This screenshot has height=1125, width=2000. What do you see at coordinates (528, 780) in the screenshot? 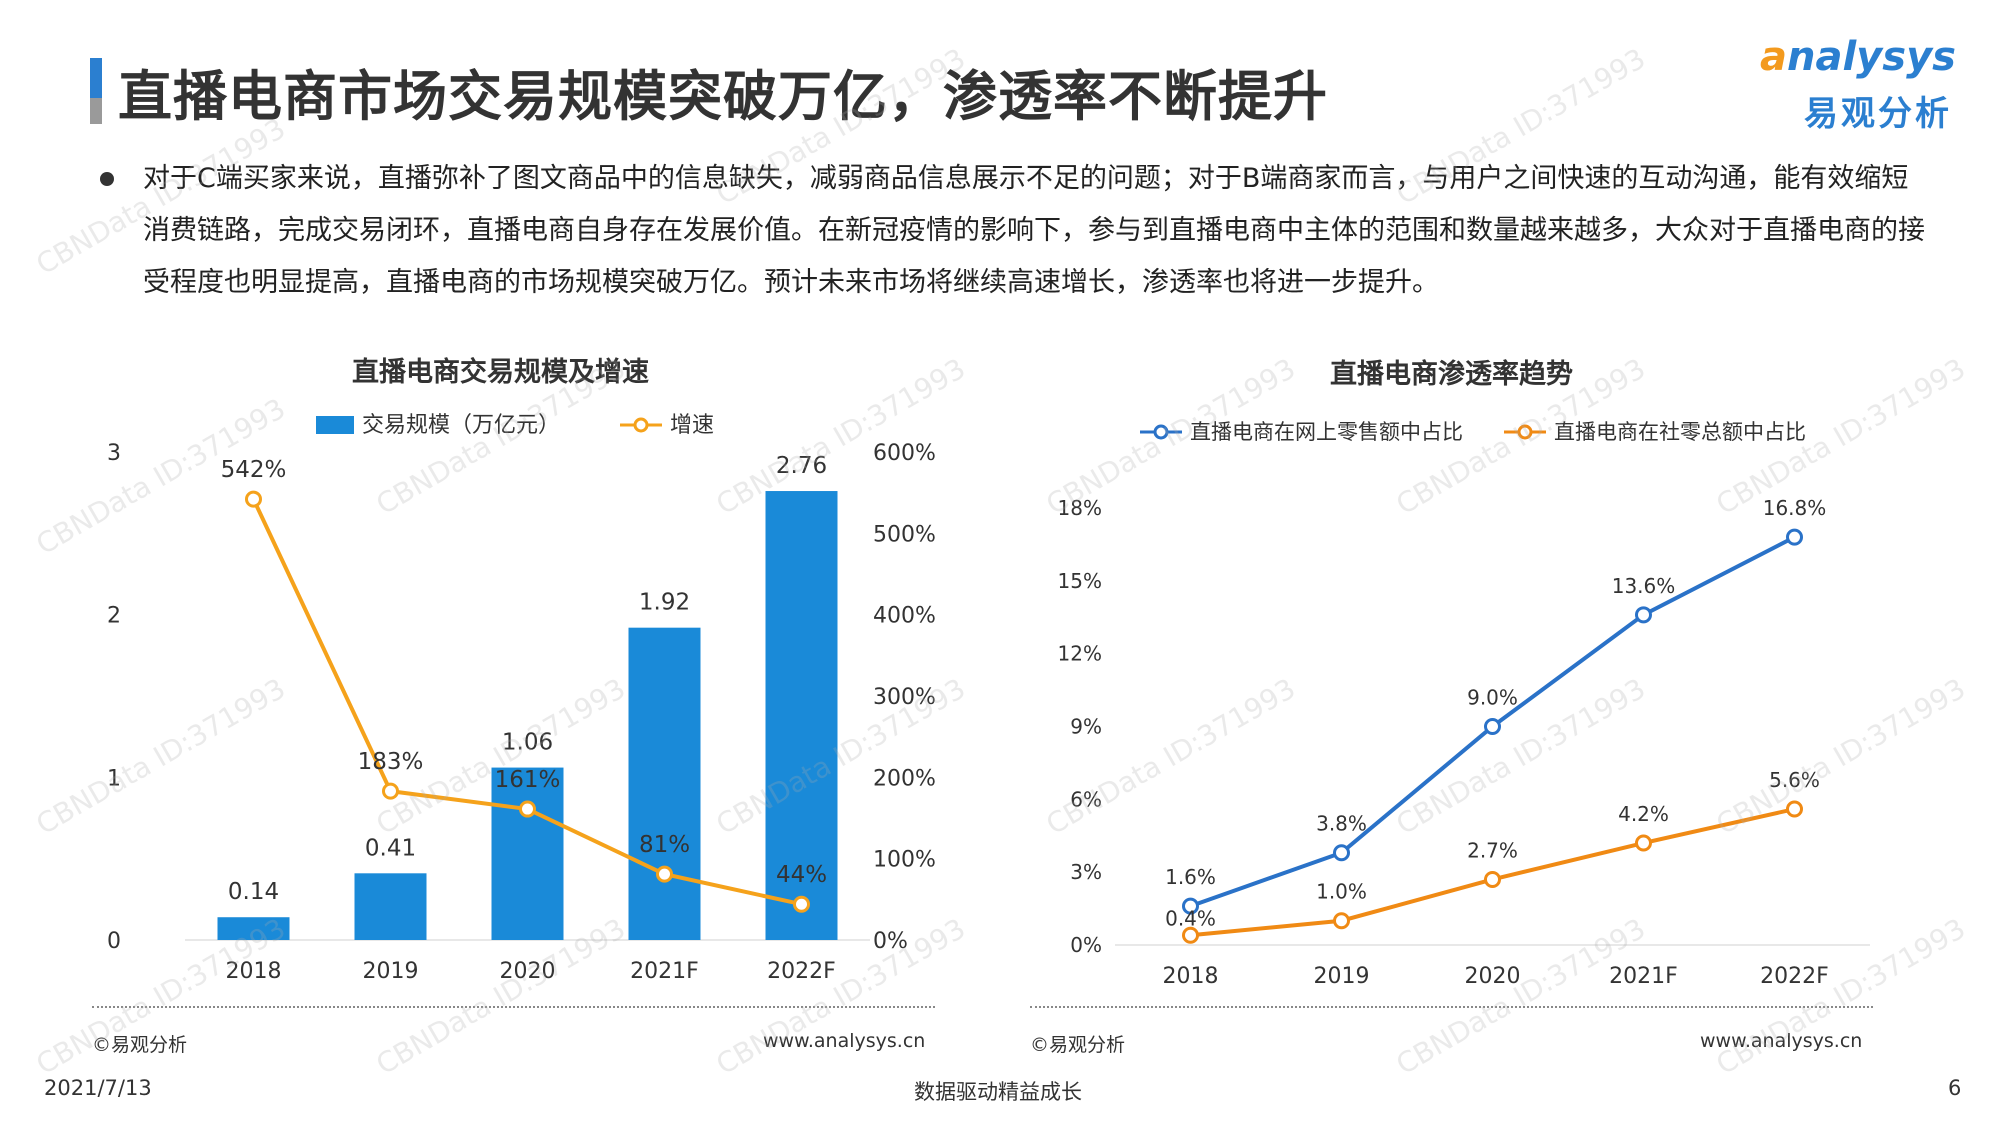
I see `growth-value-label: 161%` at bounding box center [528, 780].